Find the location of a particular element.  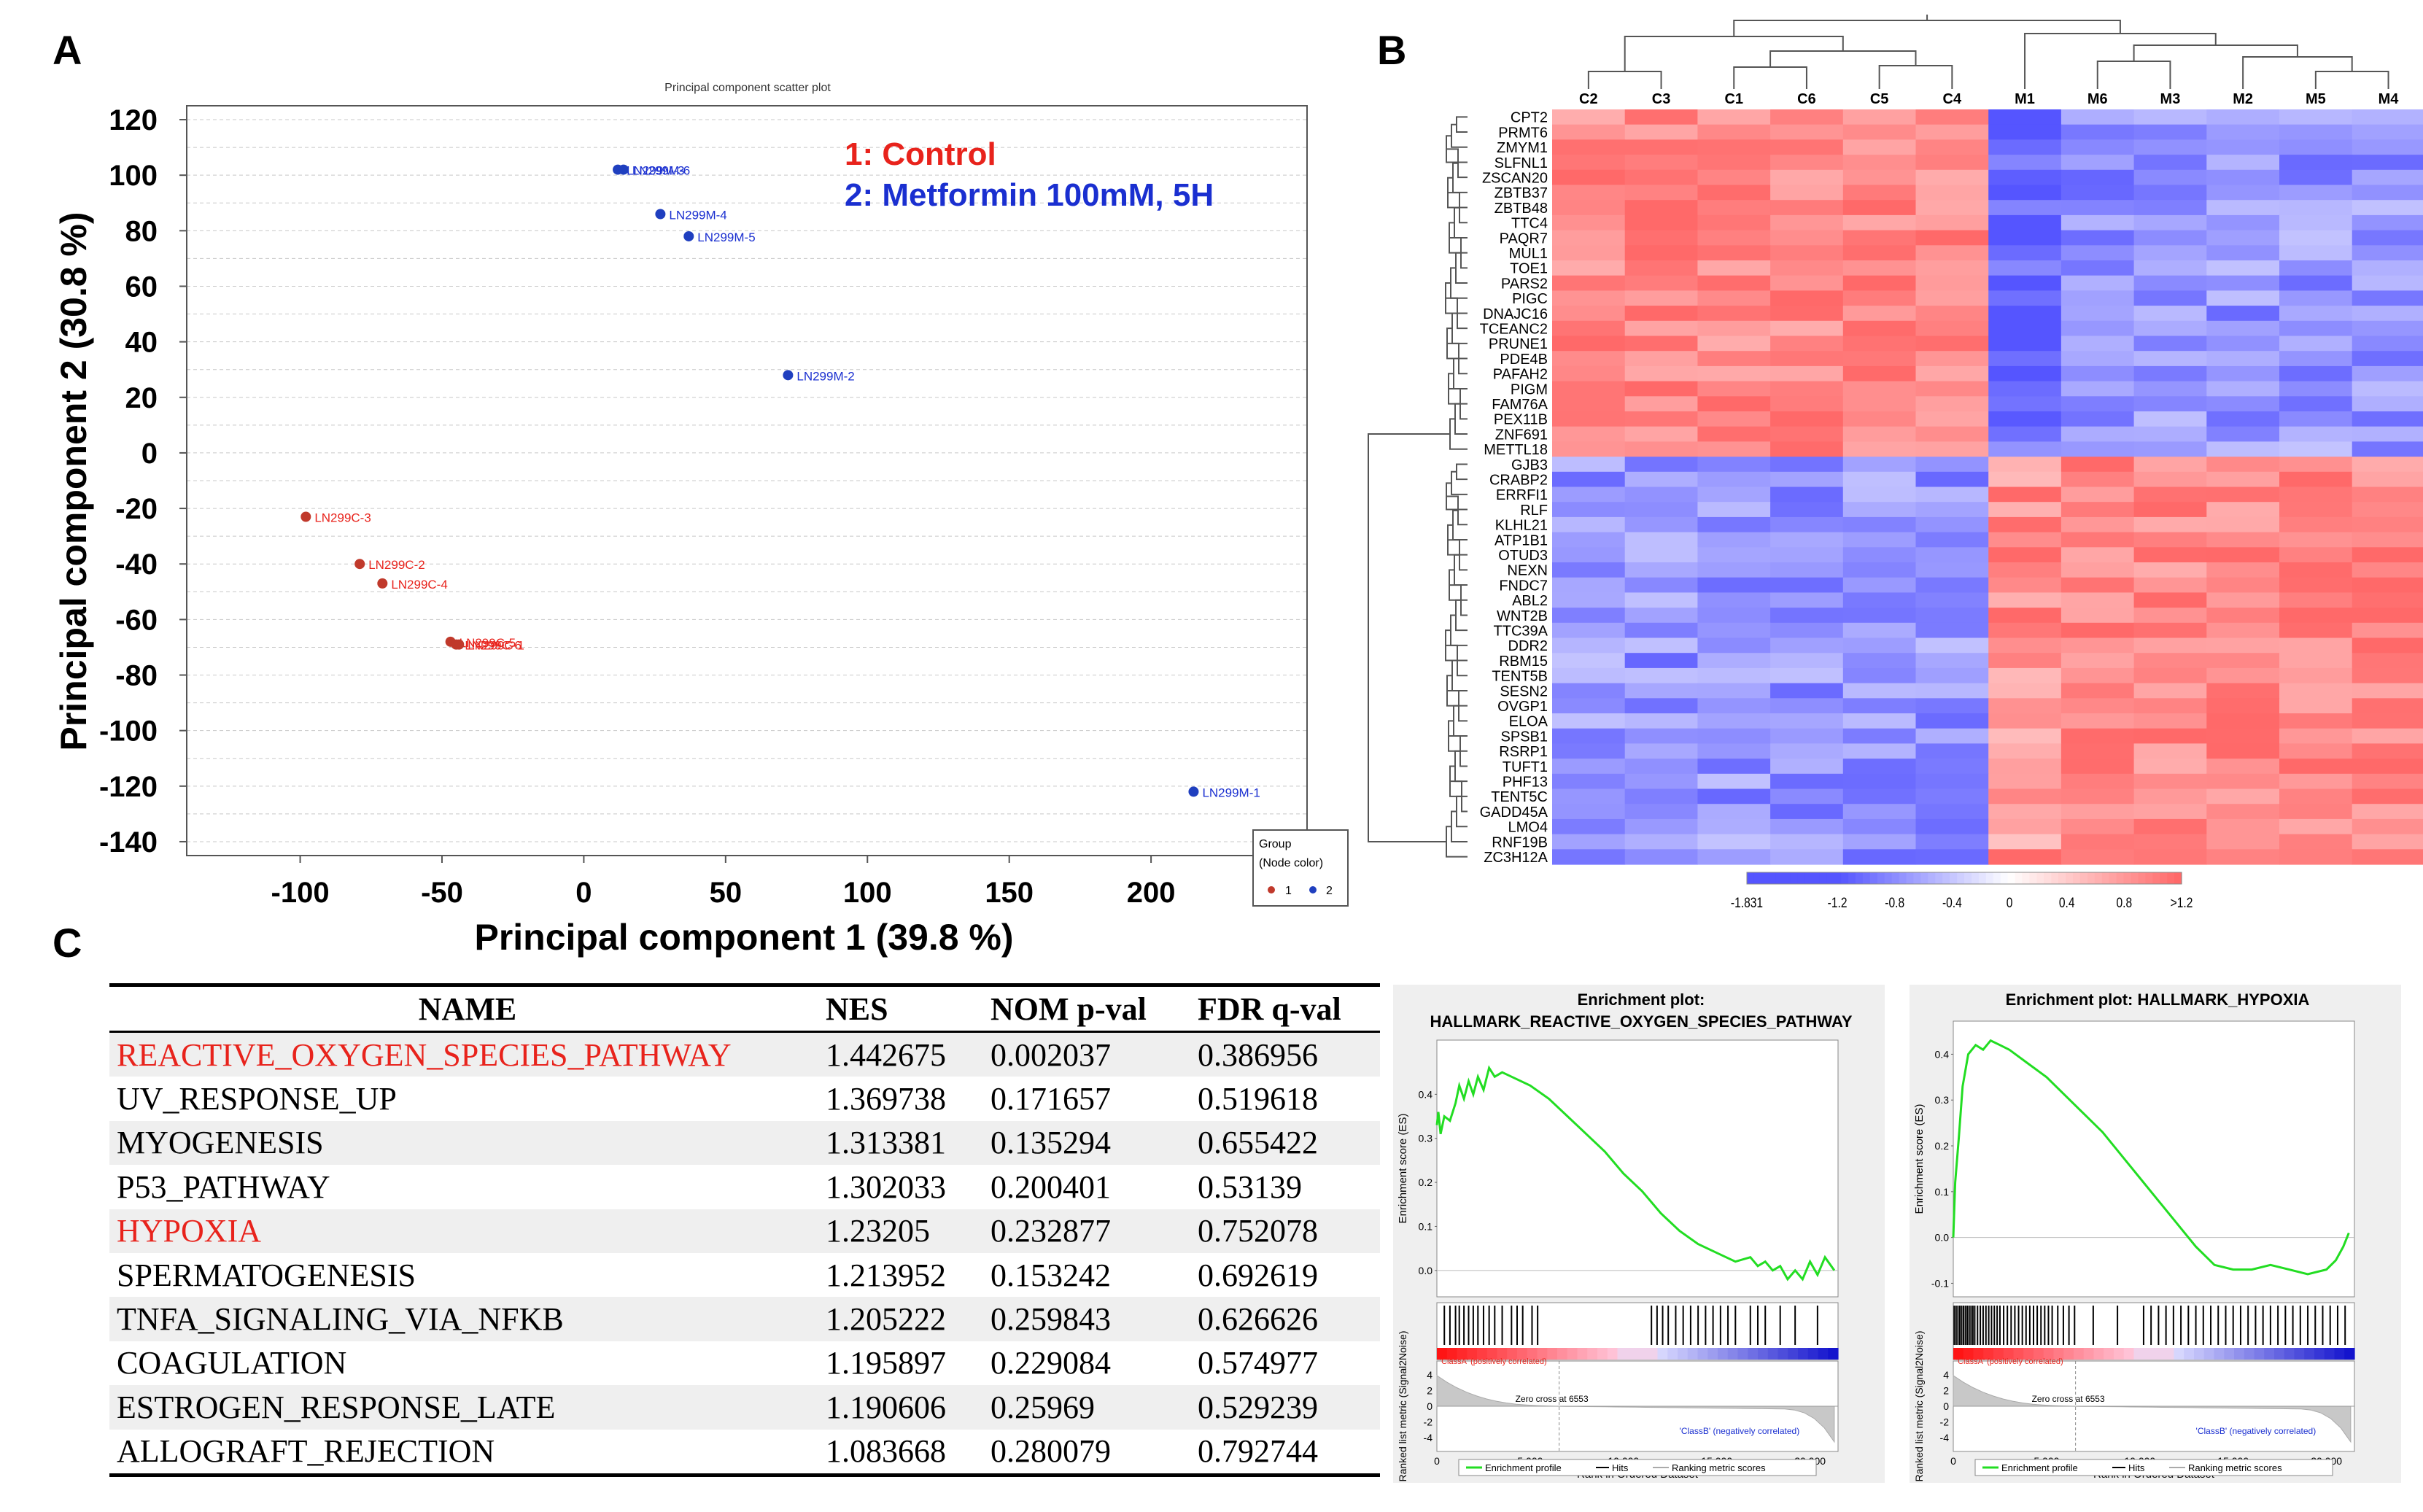

es-y-tick-label: 0.0 is located at coordinates (1942, 1238).